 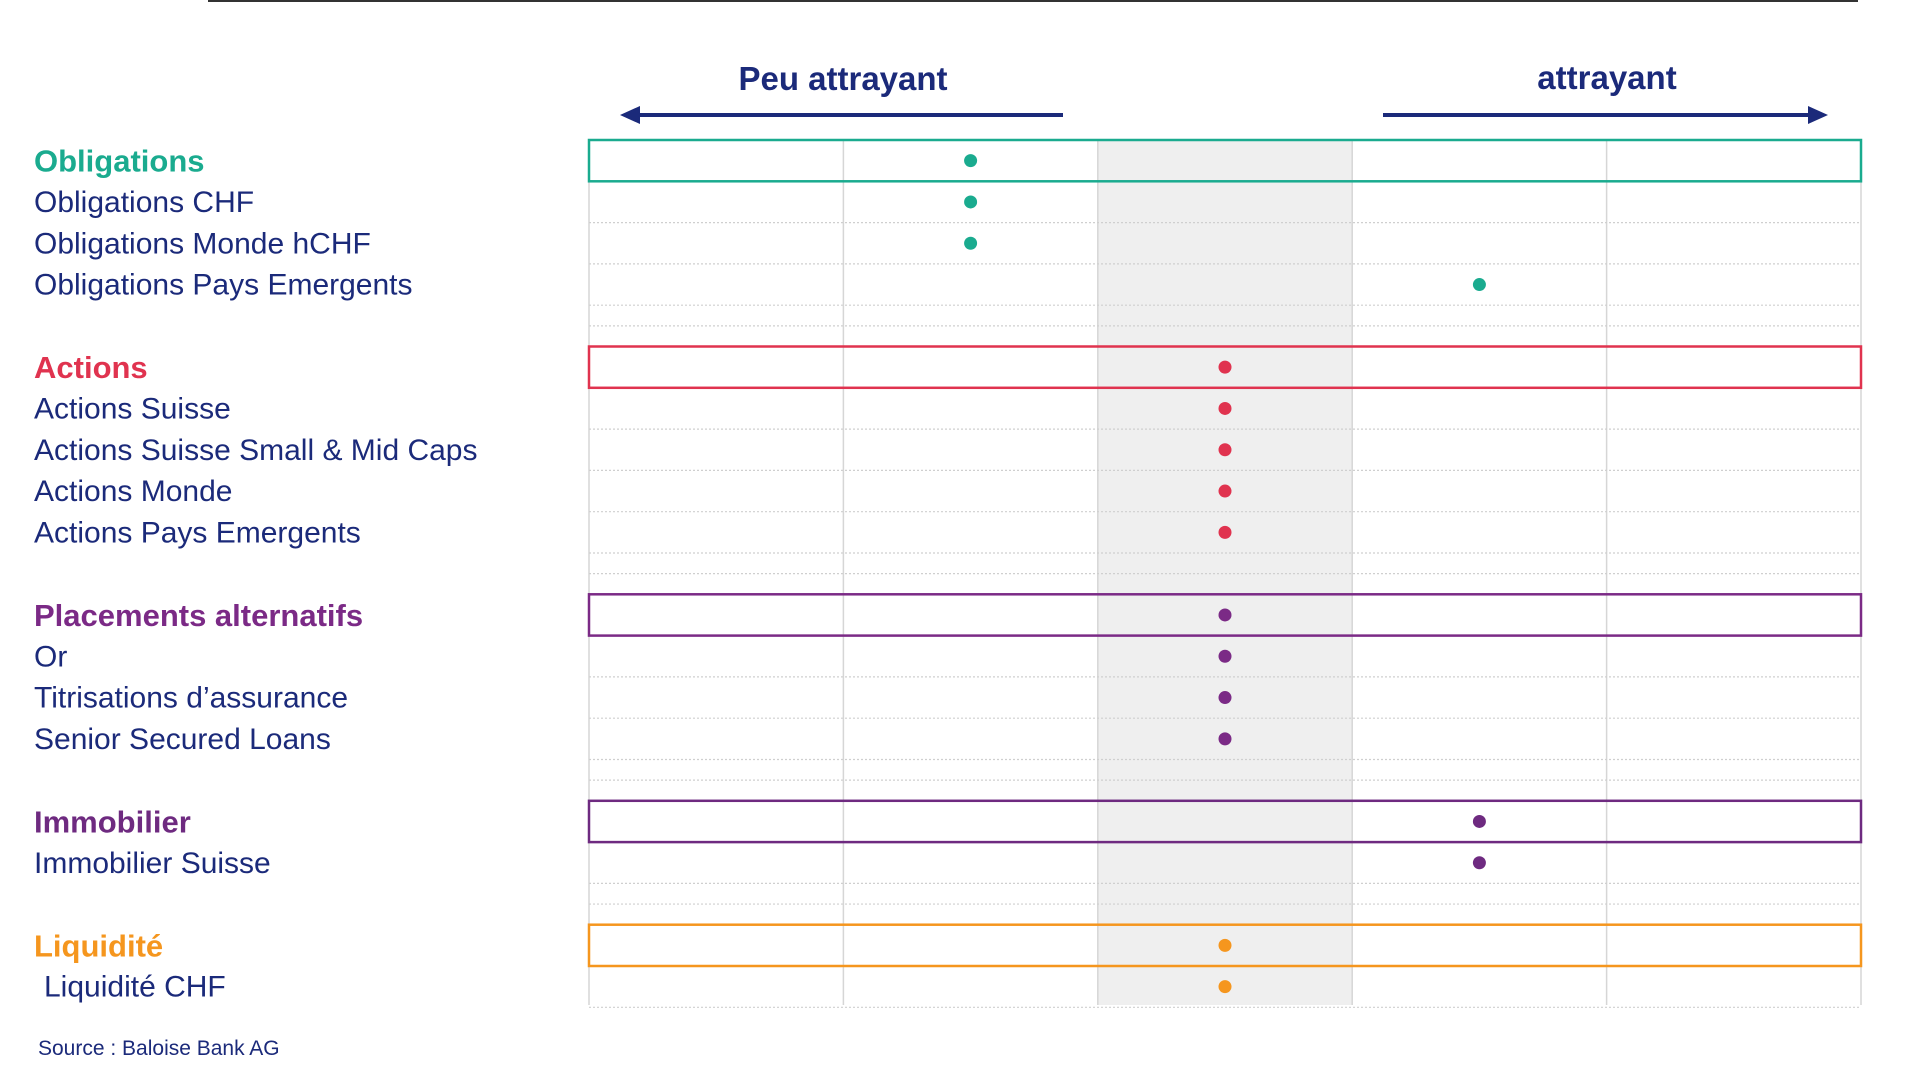 What do you see at coordinates (223, 285) in the screenshot?
I see `item-label: Obligations Pays Emergents` at bounding box center [223, 285].